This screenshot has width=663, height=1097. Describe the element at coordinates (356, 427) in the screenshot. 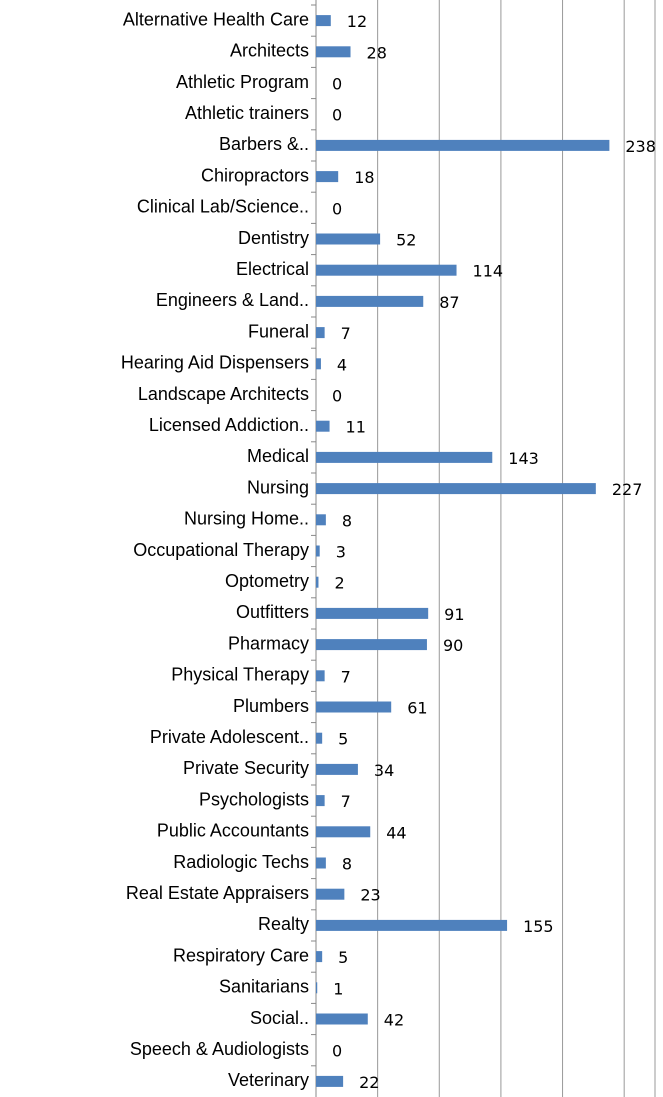

I see `data-label: 11` at that location.